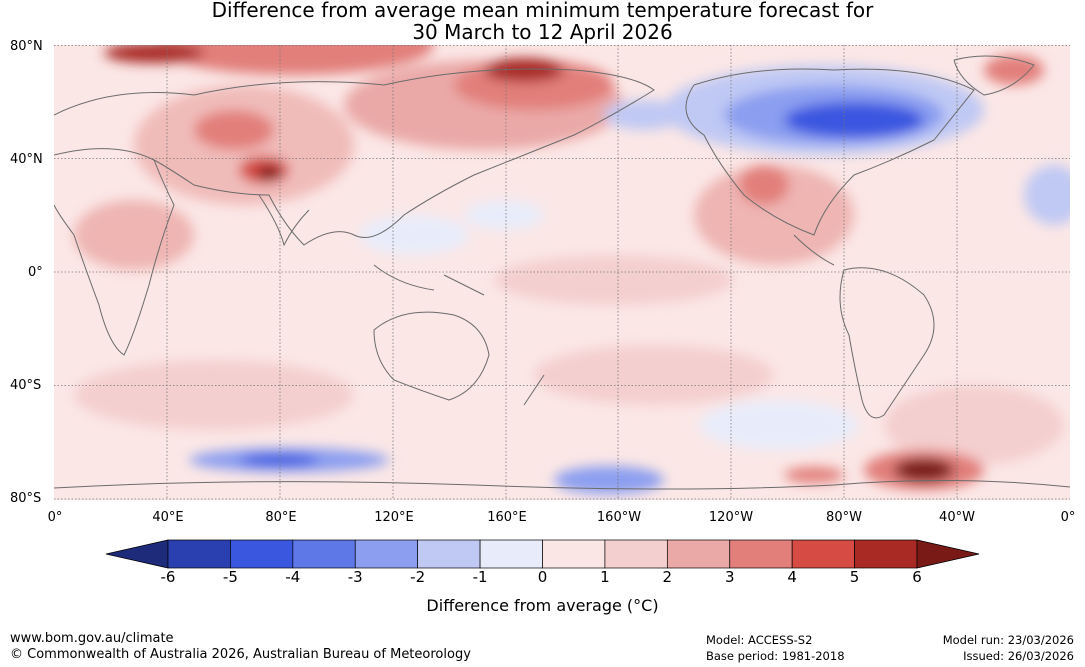  I want to click on colorbar-tick-label: 0, so click(542, 577).